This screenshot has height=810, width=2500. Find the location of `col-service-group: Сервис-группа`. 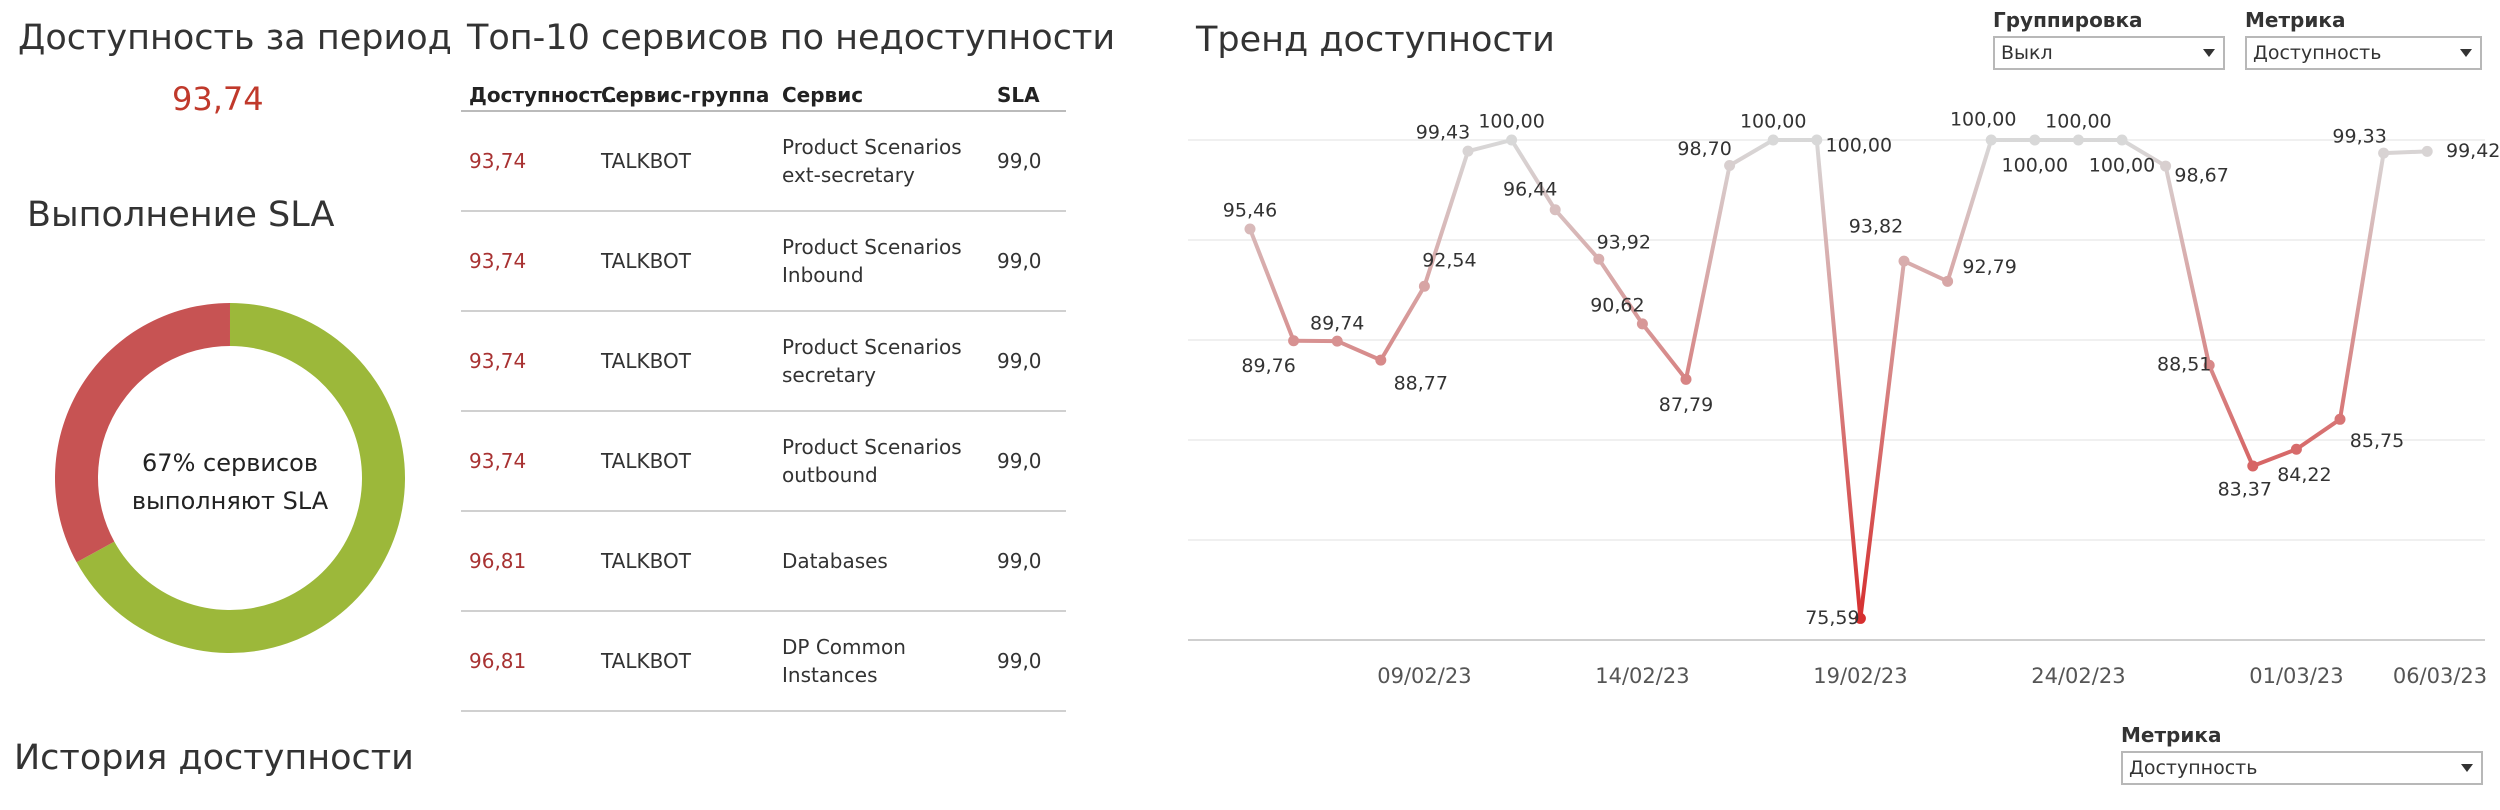

col-service-group: Сервис-группа is located at coordinates (685, 95).